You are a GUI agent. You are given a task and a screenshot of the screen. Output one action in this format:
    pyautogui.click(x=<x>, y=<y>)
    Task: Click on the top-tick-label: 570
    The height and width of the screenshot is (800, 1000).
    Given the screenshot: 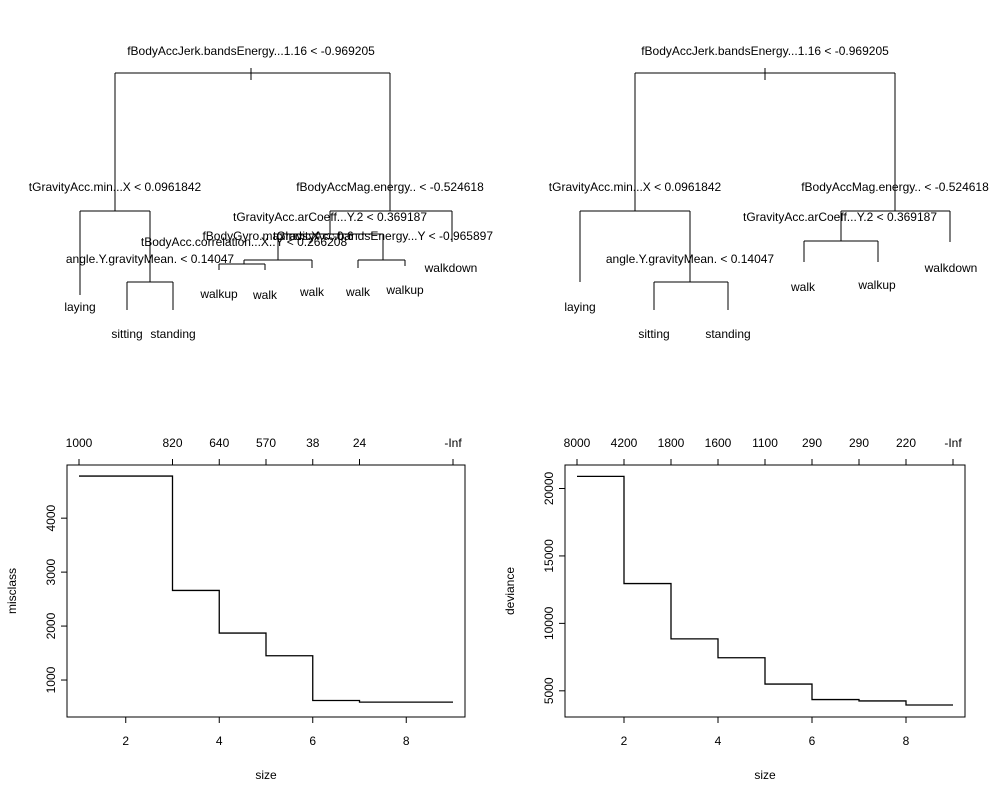 What is the action you would take?
    pyautogui.click(x=266, y=443)
    